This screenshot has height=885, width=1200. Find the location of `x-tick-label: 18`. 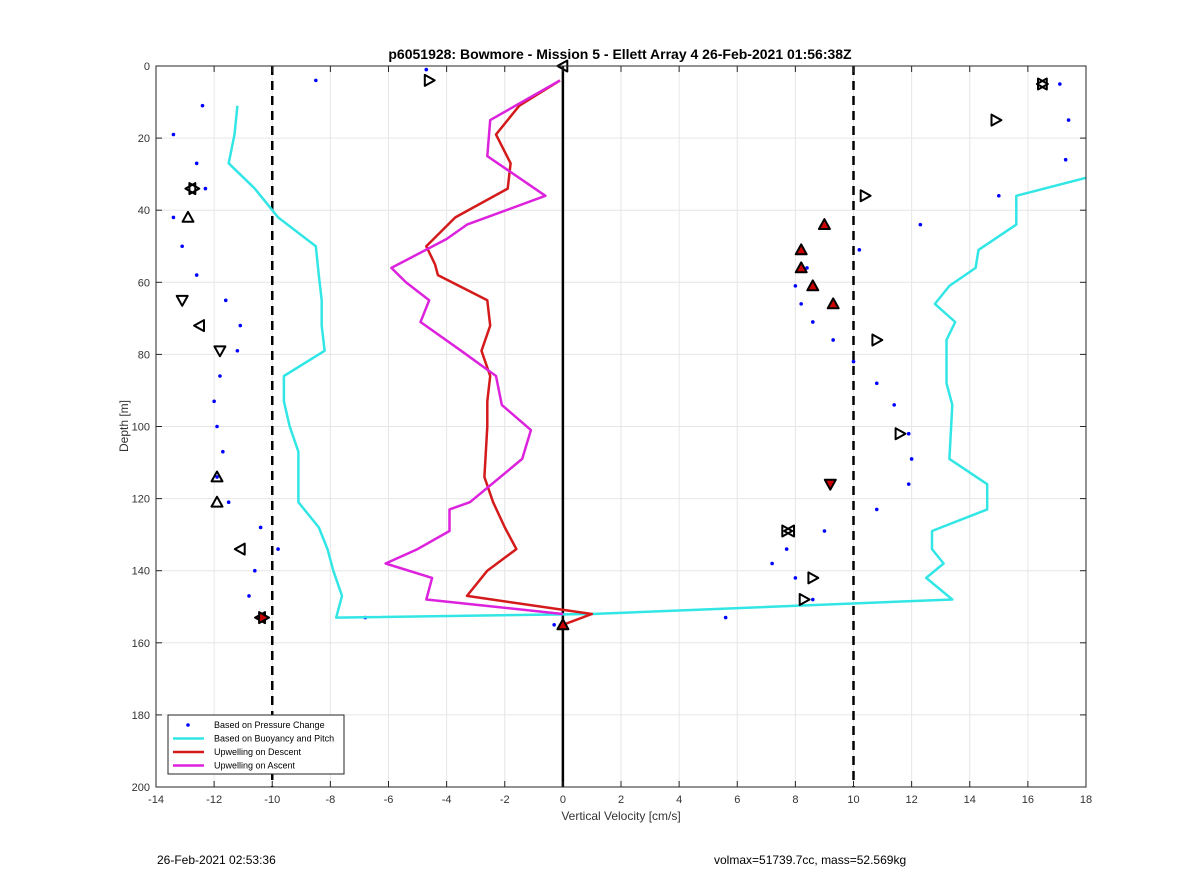

x-tick-label: 18 is located at coordinates (1086, 800).